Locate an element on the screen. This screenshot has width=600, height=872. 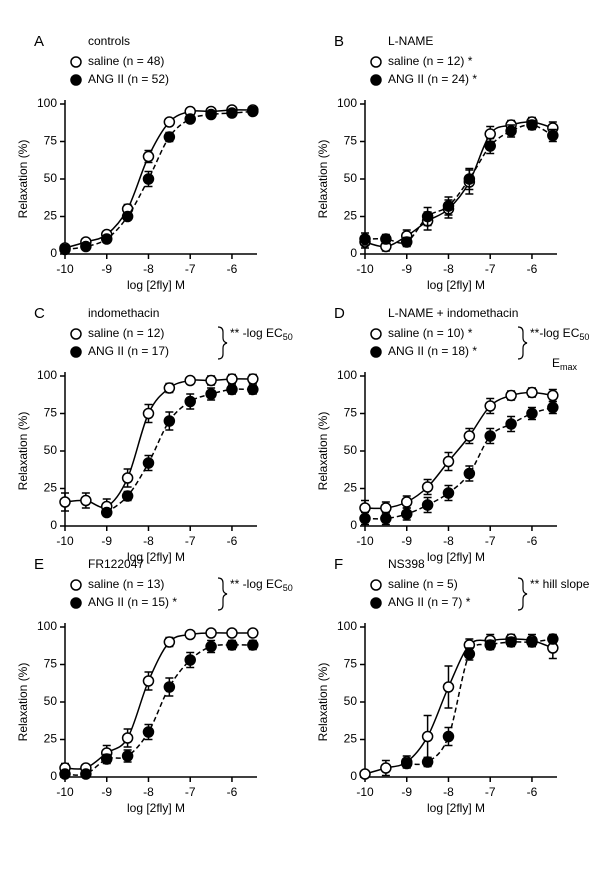
legend-label: ANG II (n = 15) * is located at coordinates (132, 602).